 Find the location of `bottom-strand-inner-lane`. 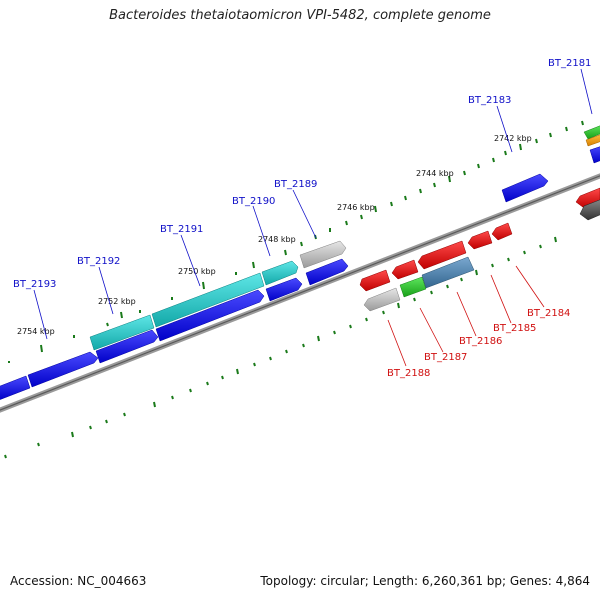

bottom-strand-inner-lane is located at coordinates (479, 239).